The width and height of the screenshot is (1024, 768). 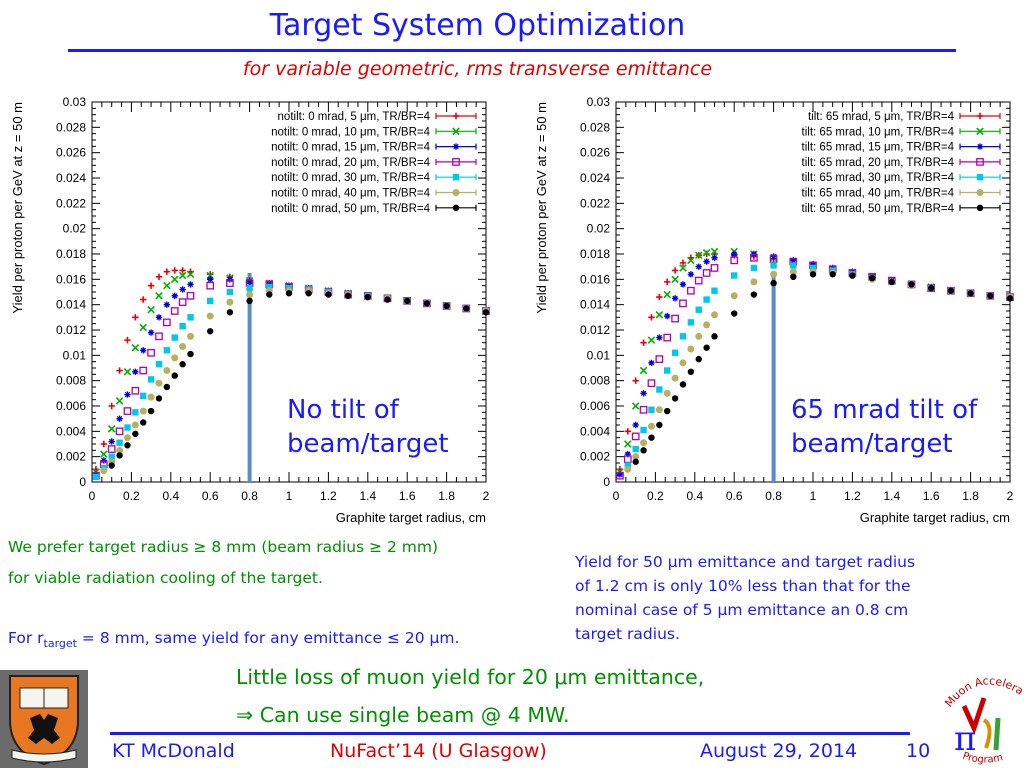 I want to click on x-tick-label: 0.2, so click(x=131, y=496).